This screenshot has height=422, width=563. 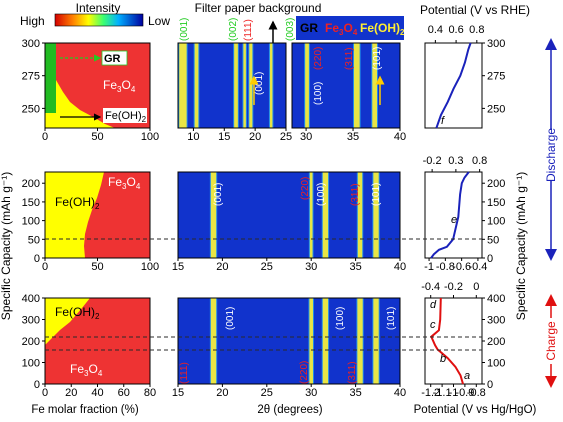 What do you see at coordinates (376, 194) in the screenshot?
I see `mid-xrd-peak-101: (101)` at bounding box center [376, 194].